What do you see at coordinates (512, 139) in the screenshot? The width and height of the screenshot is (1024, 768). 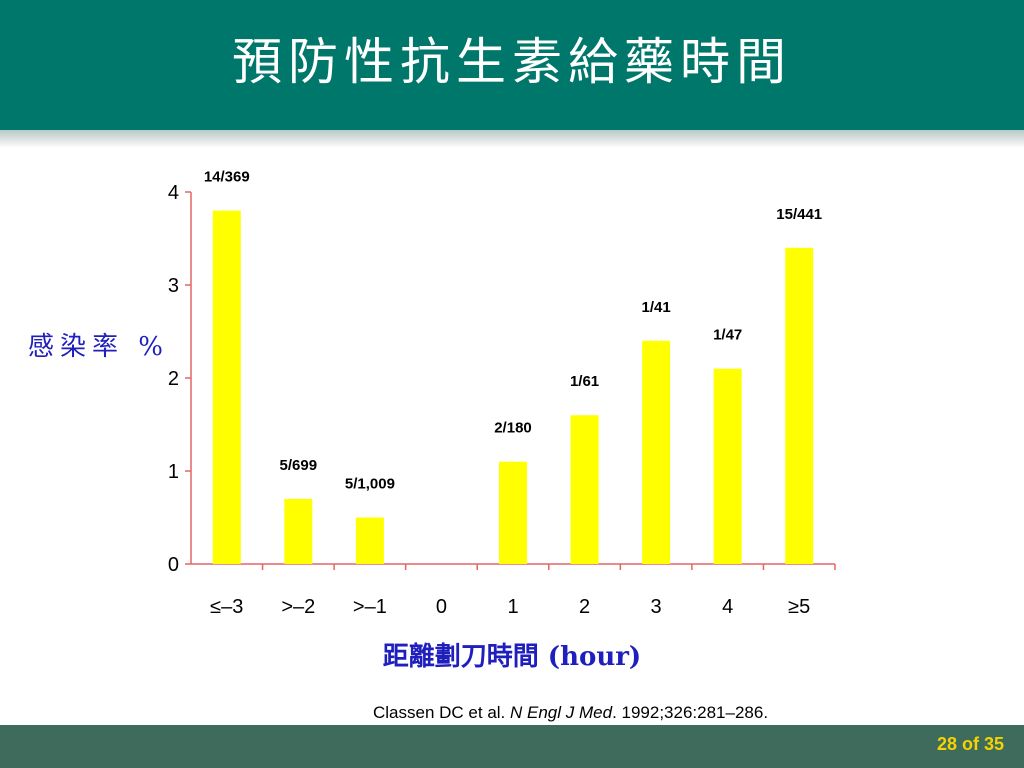 I see `title-bar-shadow` at bounding box center [512, 139].